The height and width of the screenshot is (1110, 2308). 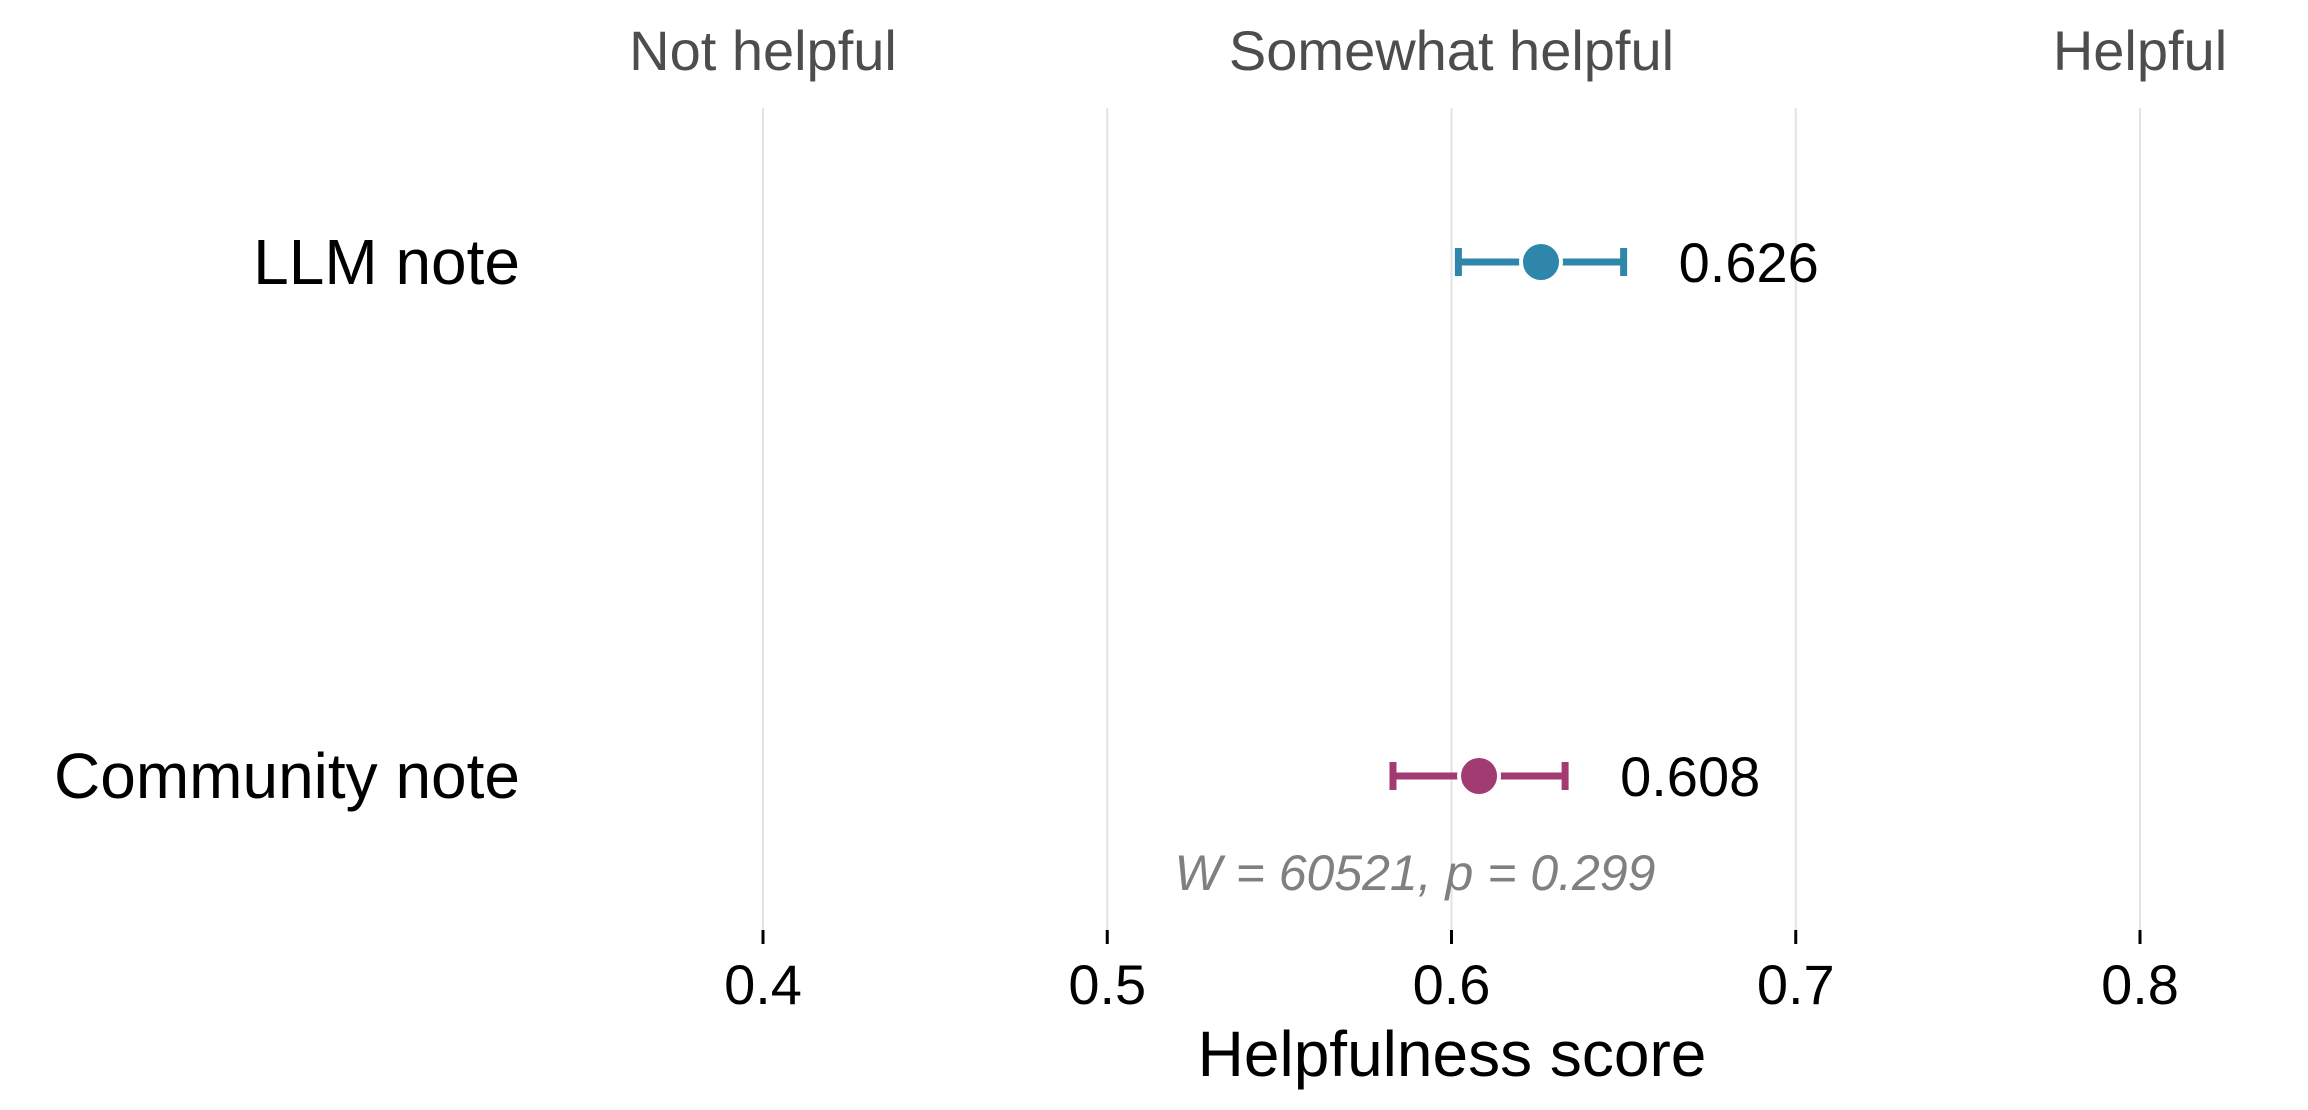 What do you see at coordinates (1690, 776) in the screenshot?
I see `value-label: 0.608` at bounding box center [1690, 776].